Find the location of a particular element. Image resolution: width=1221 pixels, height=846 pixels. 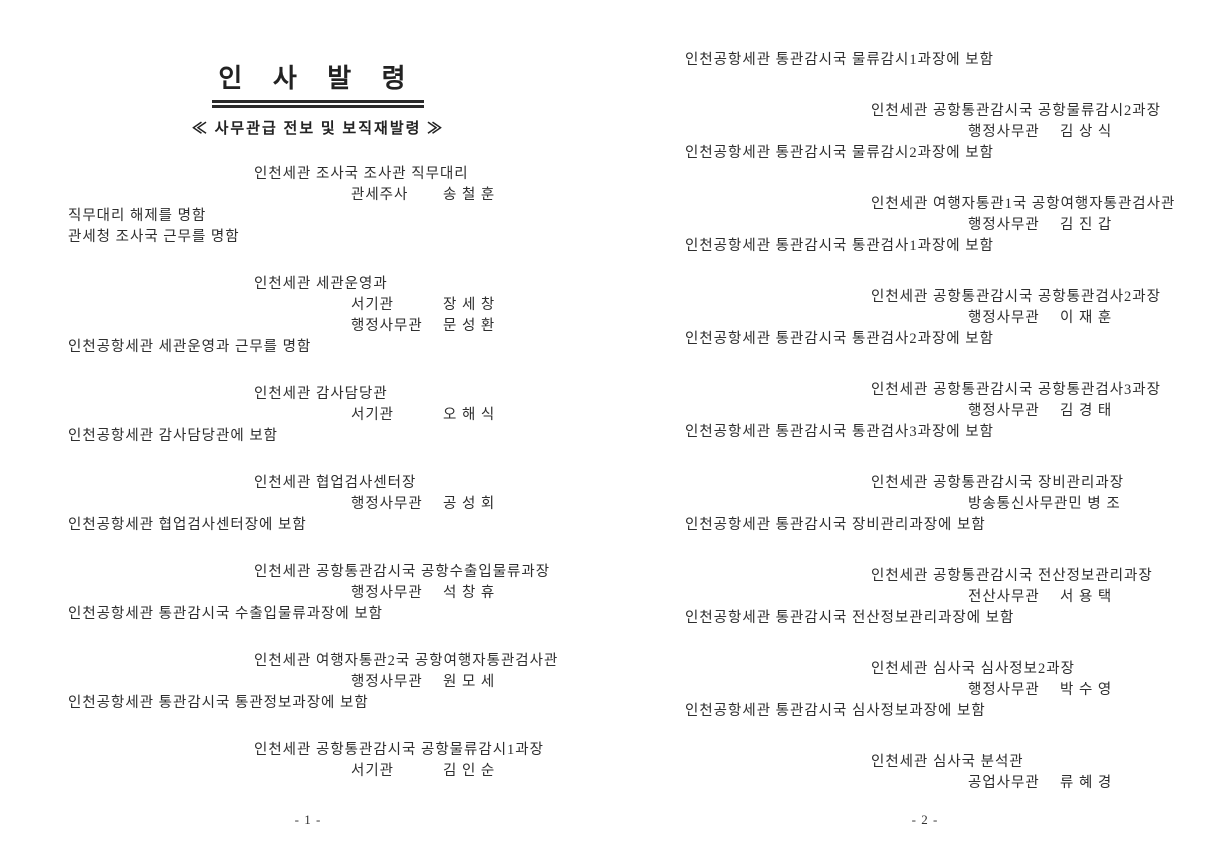

document-subtitle: ≪ 사무관급 전보 및 보직재발령 ≫ is located at coordinates (318, 129).